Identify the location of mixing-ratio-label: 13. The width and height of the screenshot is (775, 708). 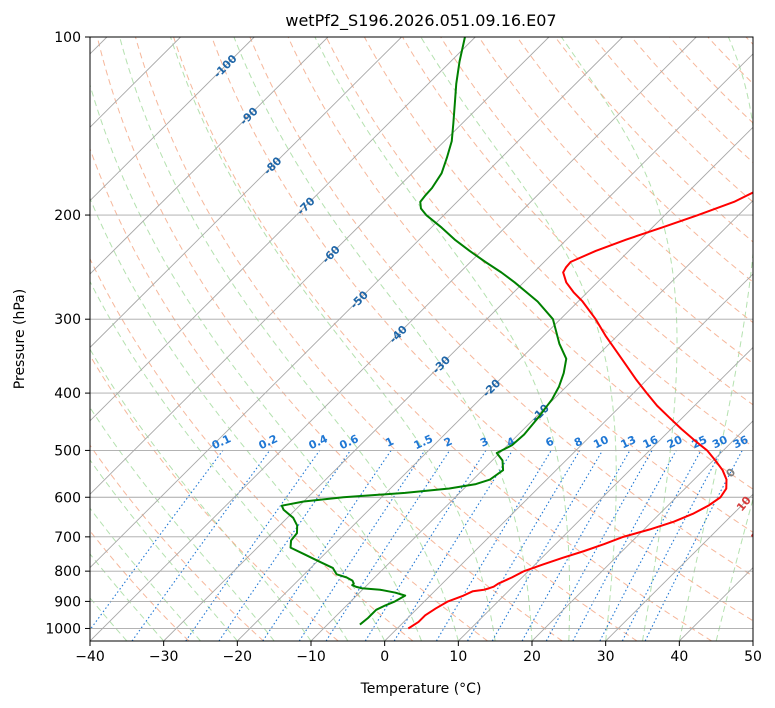
(628, 442).